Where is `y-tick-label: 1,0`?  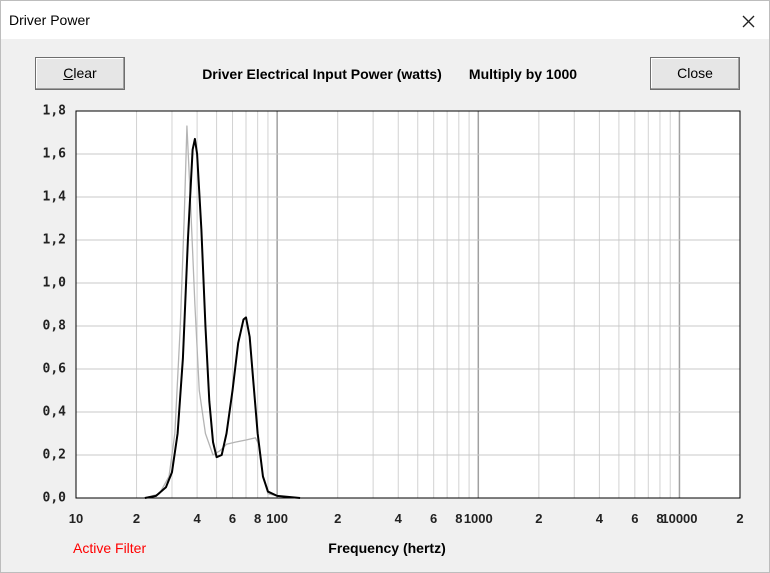
y-tick-label: 1,0 is located at coordinates (55, 283).